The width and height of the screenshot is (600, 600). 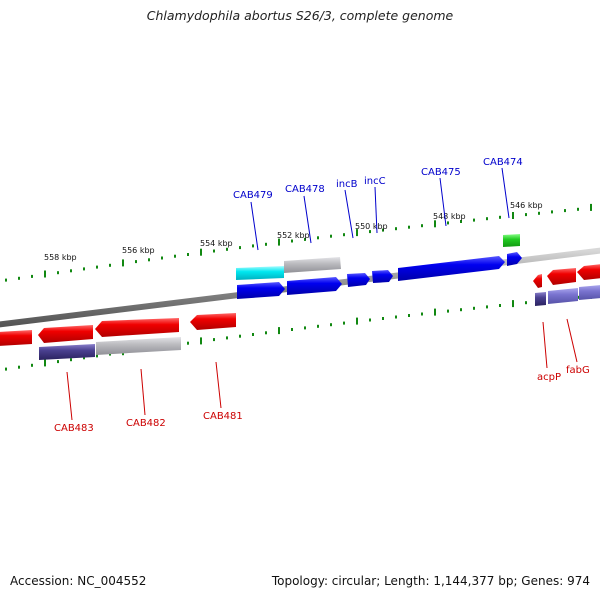 I want to click on scale-label-552kbp: 552 kbp, so click(x=293, y=235).